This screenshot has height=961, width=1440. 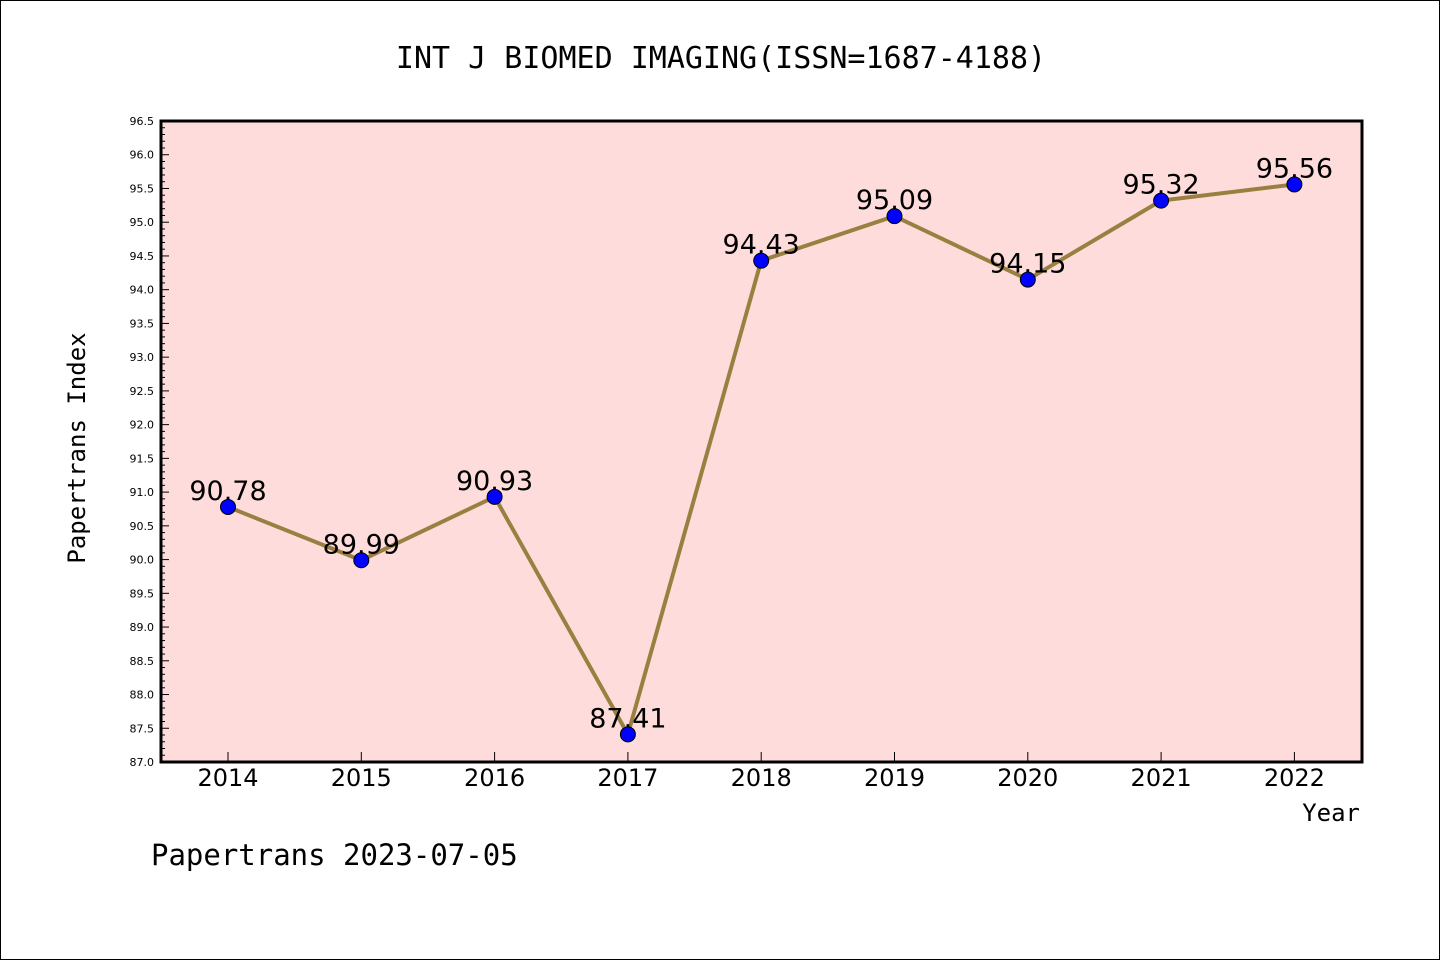 What do you see at coordinates (142, 155) in the screenshot?
I see `y-tick-label: 96.0` at bounding box center [142, 155].